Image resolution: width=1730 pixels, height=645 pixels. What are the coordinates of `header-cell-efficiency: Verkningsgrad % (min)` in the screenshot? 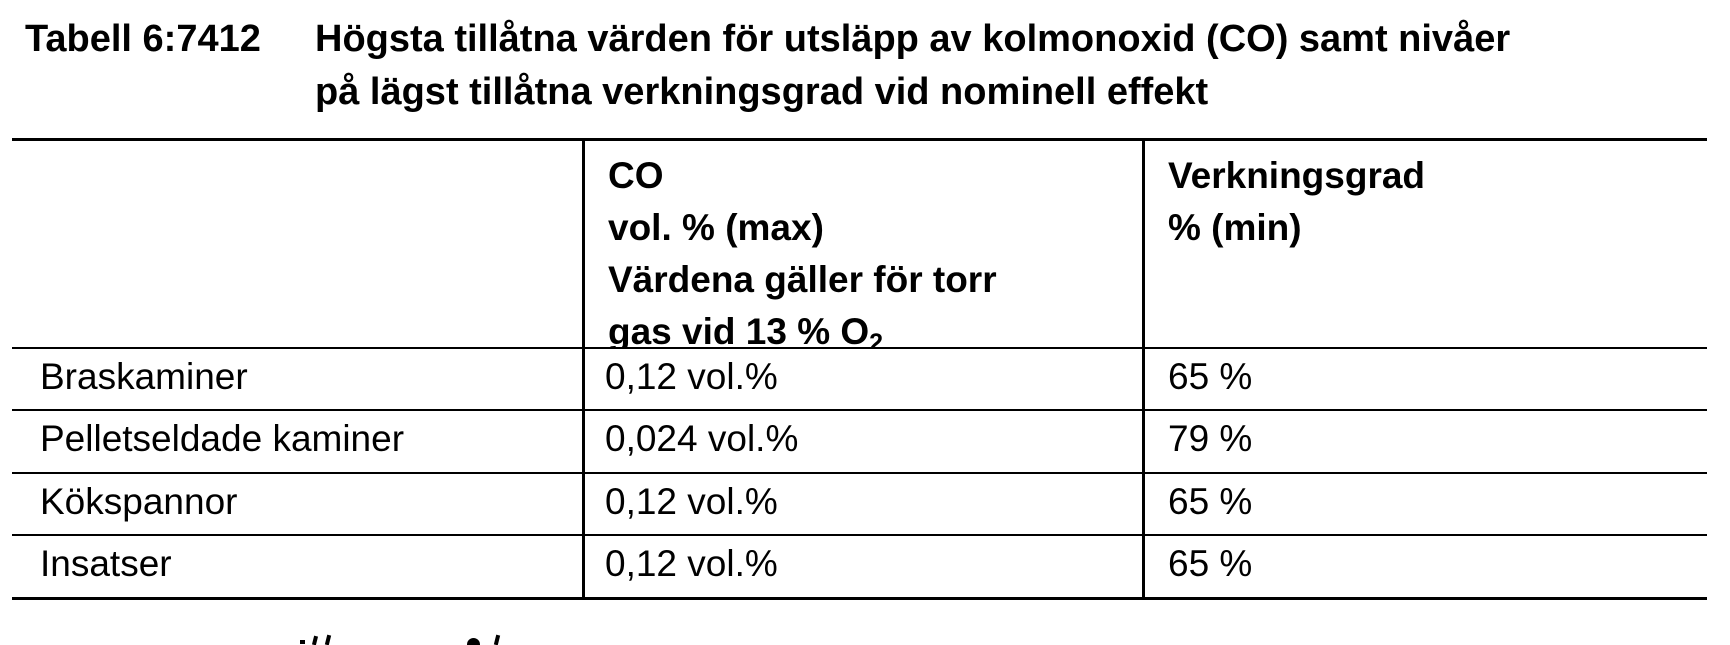 It's located at (1424, 244).